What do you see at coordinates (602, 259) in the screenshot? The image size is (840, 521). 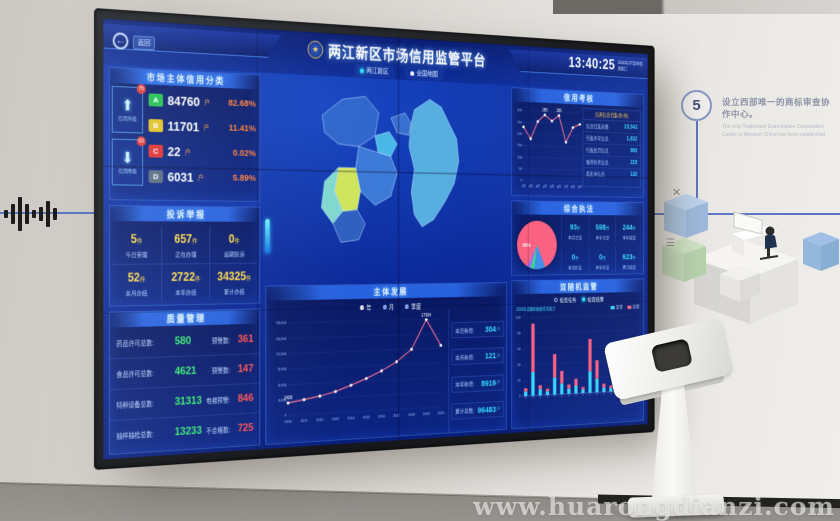 I see `stat-cell: 0件 本年听证` at bounding box center [602, 259].